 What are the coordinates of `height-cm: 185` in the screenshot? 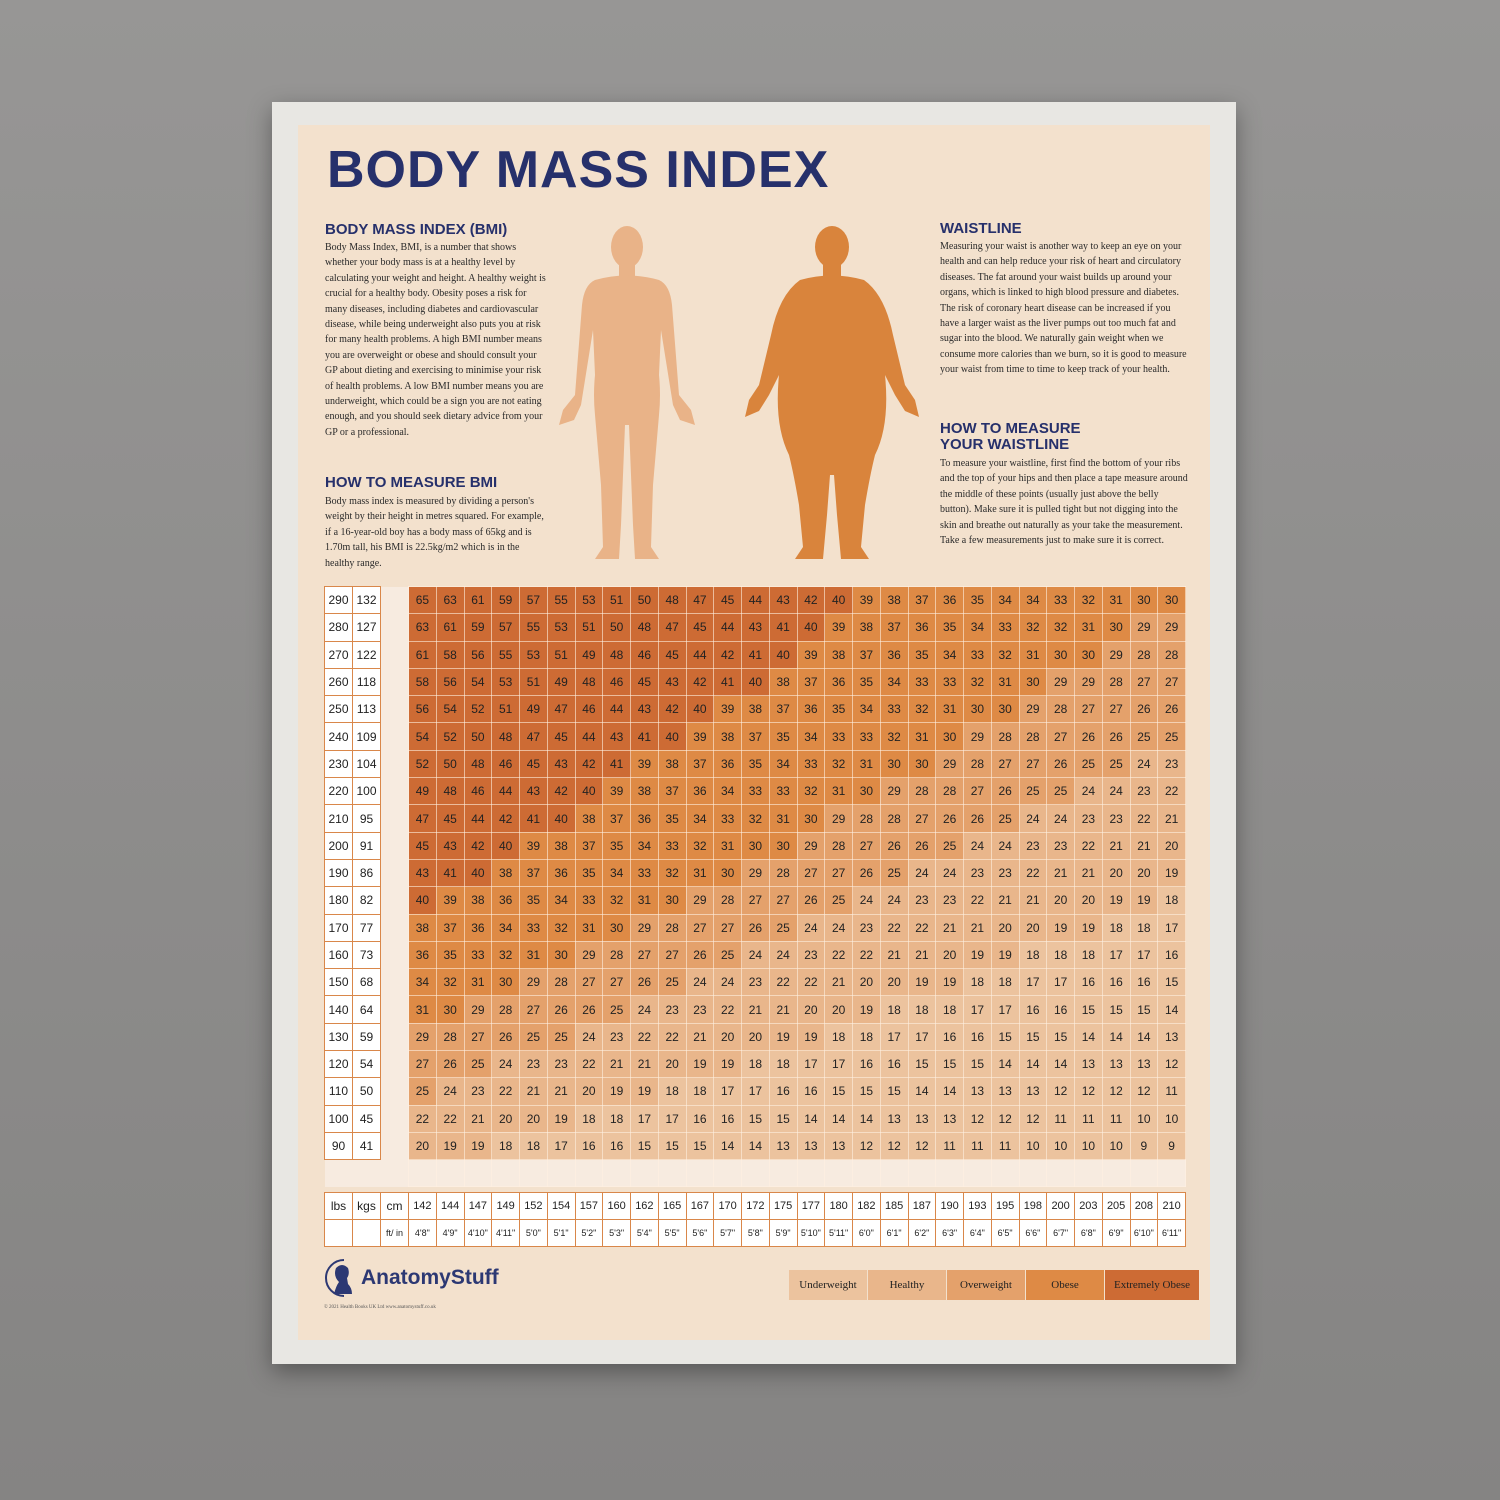 It's located at (894, 1206).